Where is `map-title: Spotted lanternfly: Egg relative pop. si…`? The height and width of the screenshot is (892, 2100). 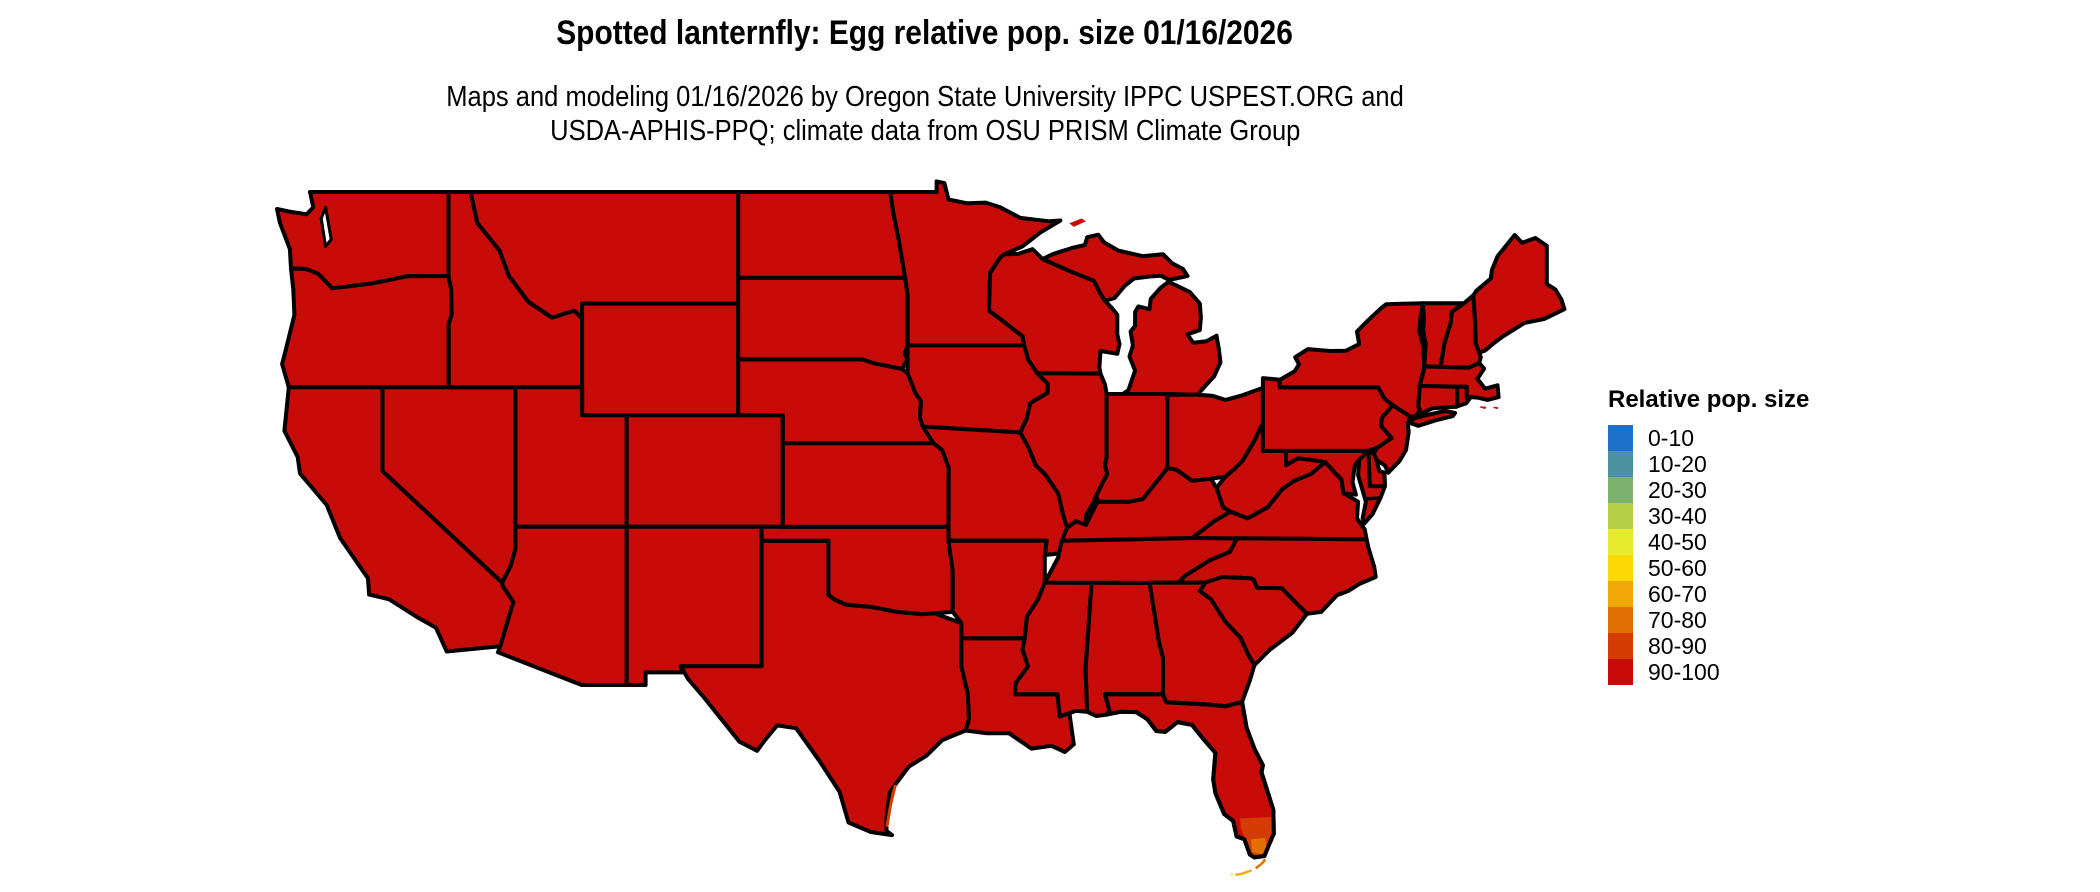 map-title: Spotted lanternfly: Egg relative pop. si… is located at coordinates (925, 33).